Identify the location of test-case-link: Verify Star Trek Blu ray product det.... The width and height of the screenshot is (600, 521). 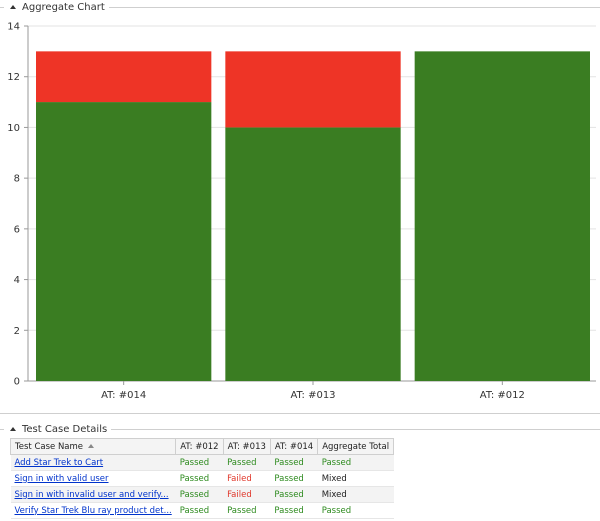
(93, 510).